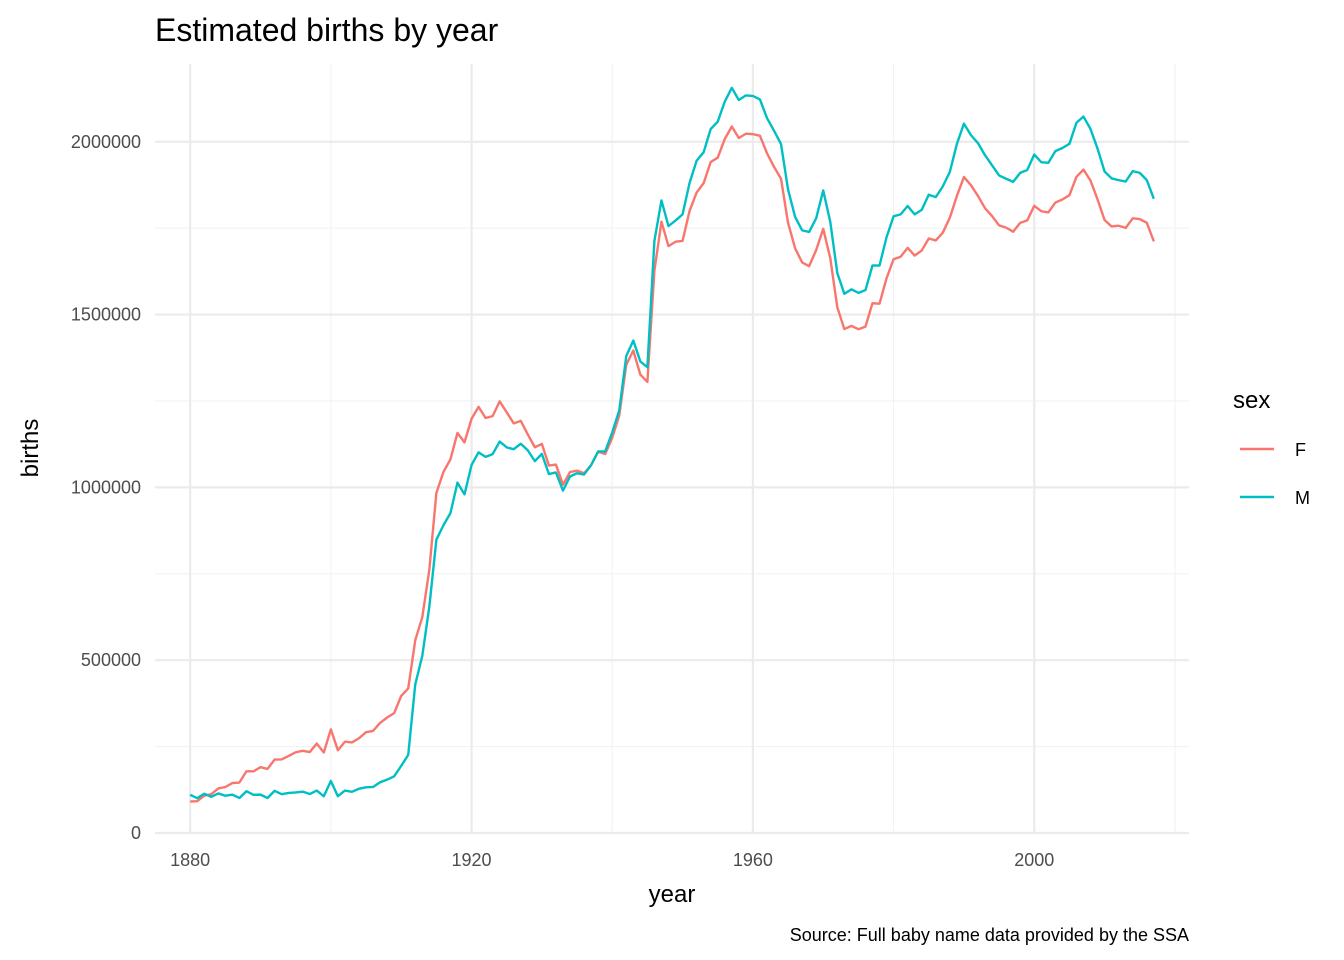 This screenshot has height=960, width=1344. What do you see at coordinates (472, 860) in the screenshot?
I see `x-tick-label: 1920` at bounding box center [472, 860].